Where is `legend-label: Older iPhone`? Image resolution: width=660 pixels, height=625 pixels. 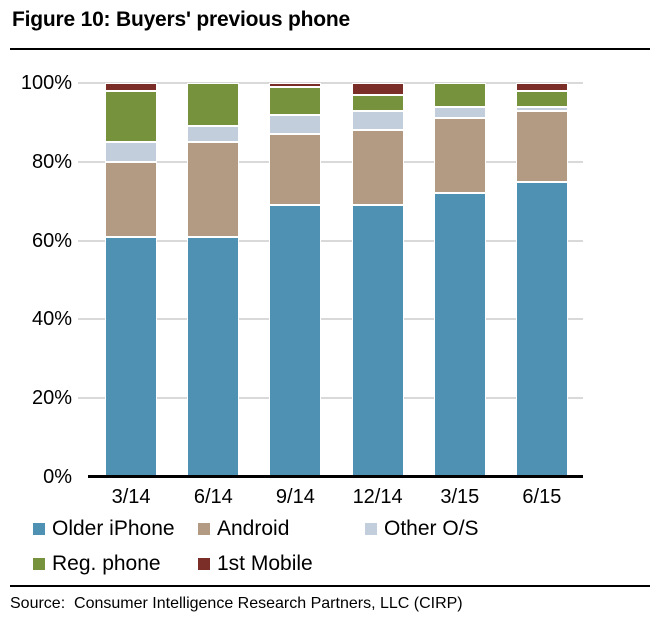
legend-label: Older iPhone is located at coordinates (113, 528).